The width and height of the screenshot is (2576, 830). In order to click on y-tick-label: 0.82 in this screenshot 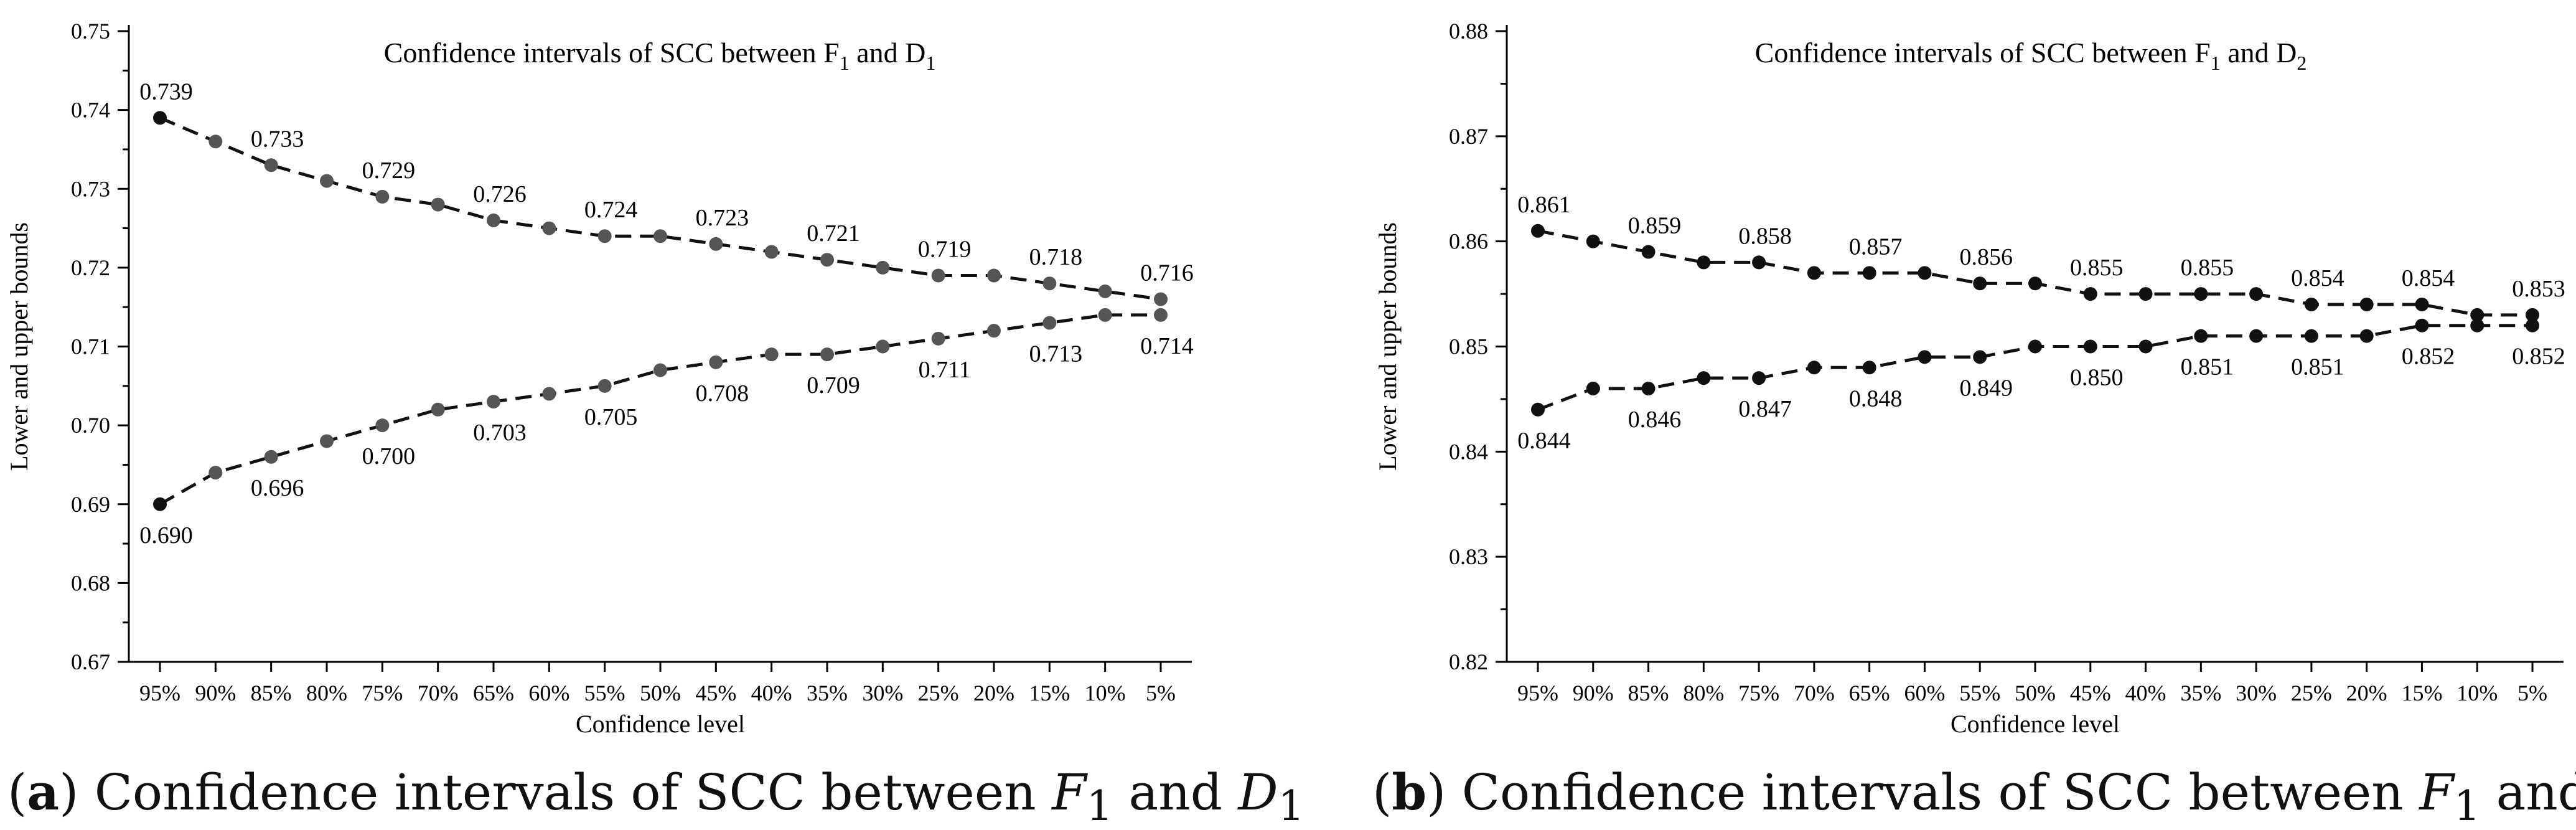, I will do `click(1468, 661)`.